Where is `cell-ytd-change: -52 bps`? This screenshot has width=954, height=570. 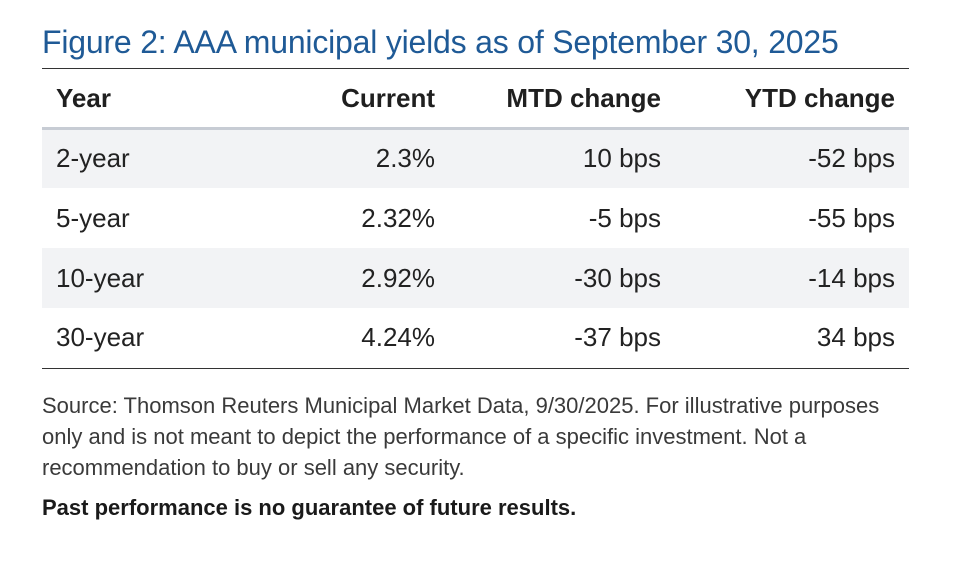
cell-ytd-change: -52 bps is located at coordinates (792, 158).